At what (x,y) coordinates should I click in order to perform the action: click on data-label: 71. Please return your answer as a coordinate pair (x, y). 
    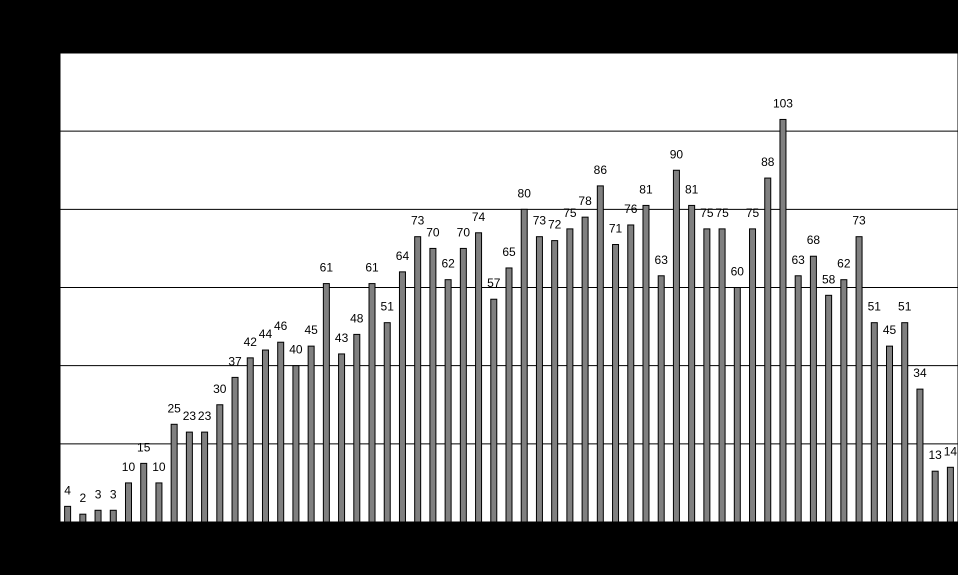
    Looking at the image, I should click on (616, 229).